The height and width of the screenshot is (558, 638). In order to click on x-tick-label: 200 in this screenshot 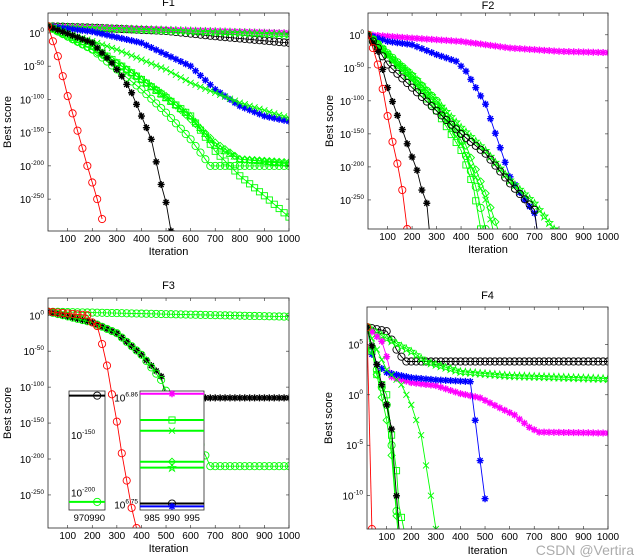, I will do `click(412, 237)`.